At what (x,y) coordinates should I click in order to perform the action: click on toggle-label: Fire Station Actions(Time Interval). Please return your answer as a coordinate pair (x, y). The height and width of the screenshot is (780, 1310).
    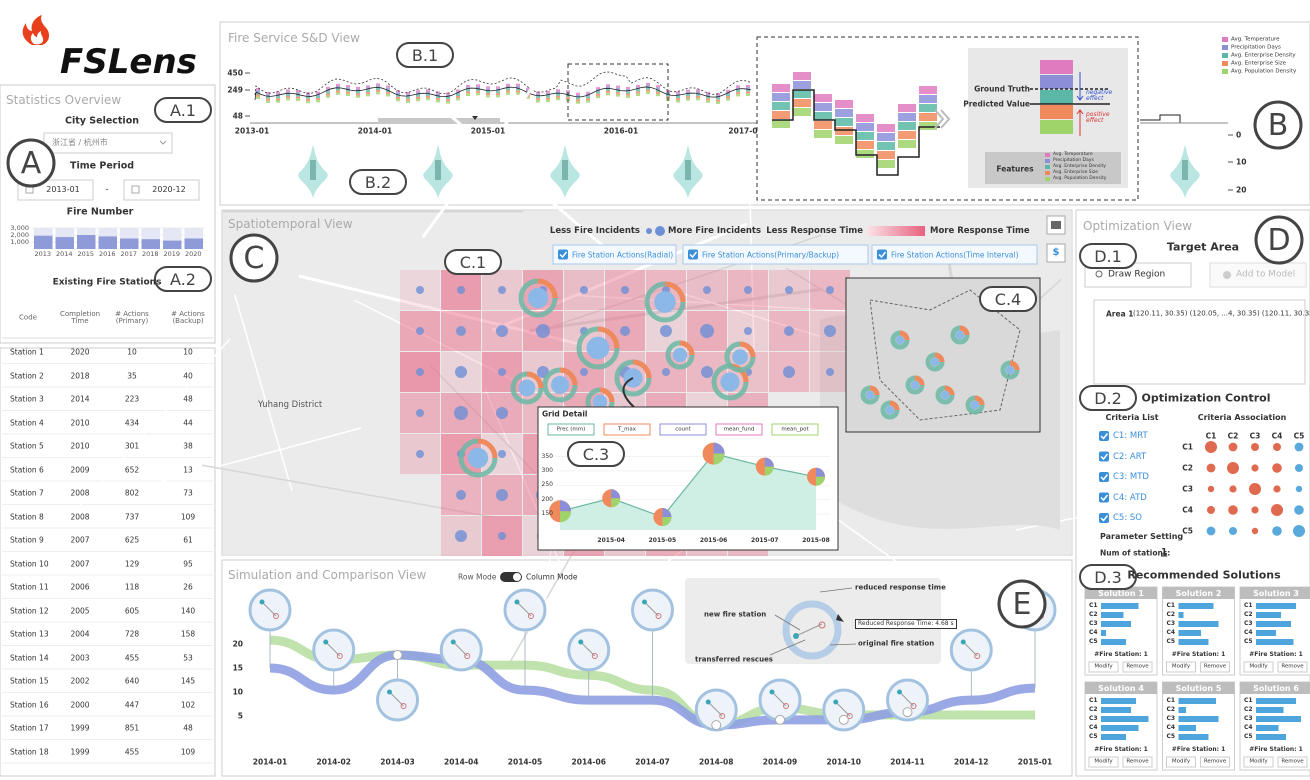
    Looking at the image, I should click on (955, 255).